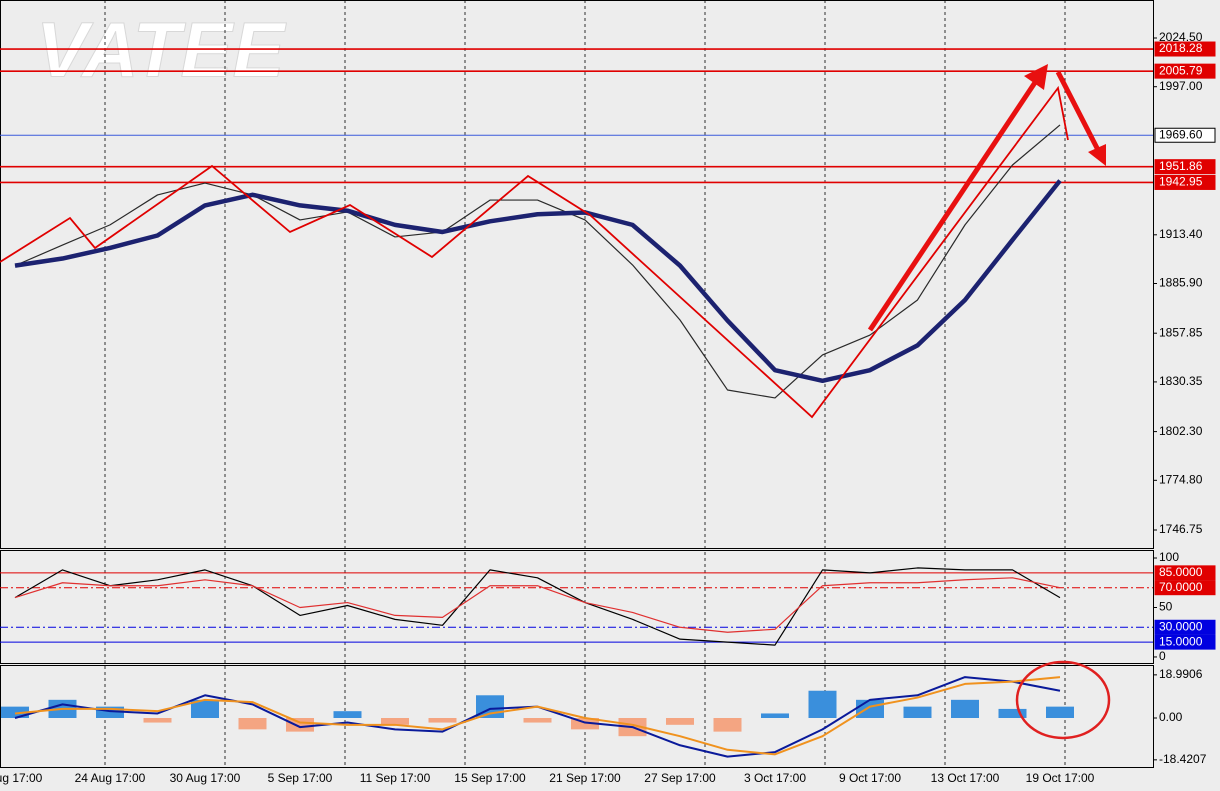 The height and width of the screenshot is (791, 1220). I want to click on x-tick-label: 5 Sep 17:00, so click(300, 778).